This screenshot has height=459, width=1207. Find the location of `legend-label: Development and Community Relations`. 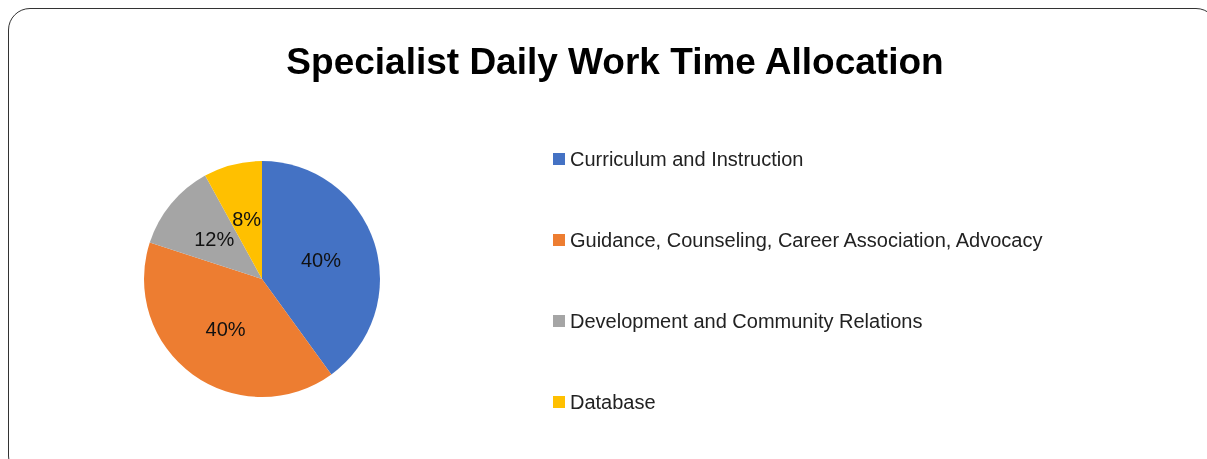

legend-label: Development and Community Relations is located at coordinates (746, 321).